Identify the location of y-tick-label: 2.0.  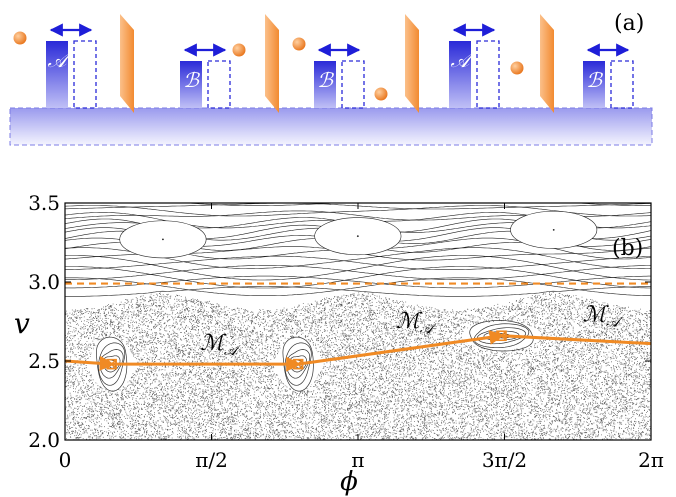
(44, 440).